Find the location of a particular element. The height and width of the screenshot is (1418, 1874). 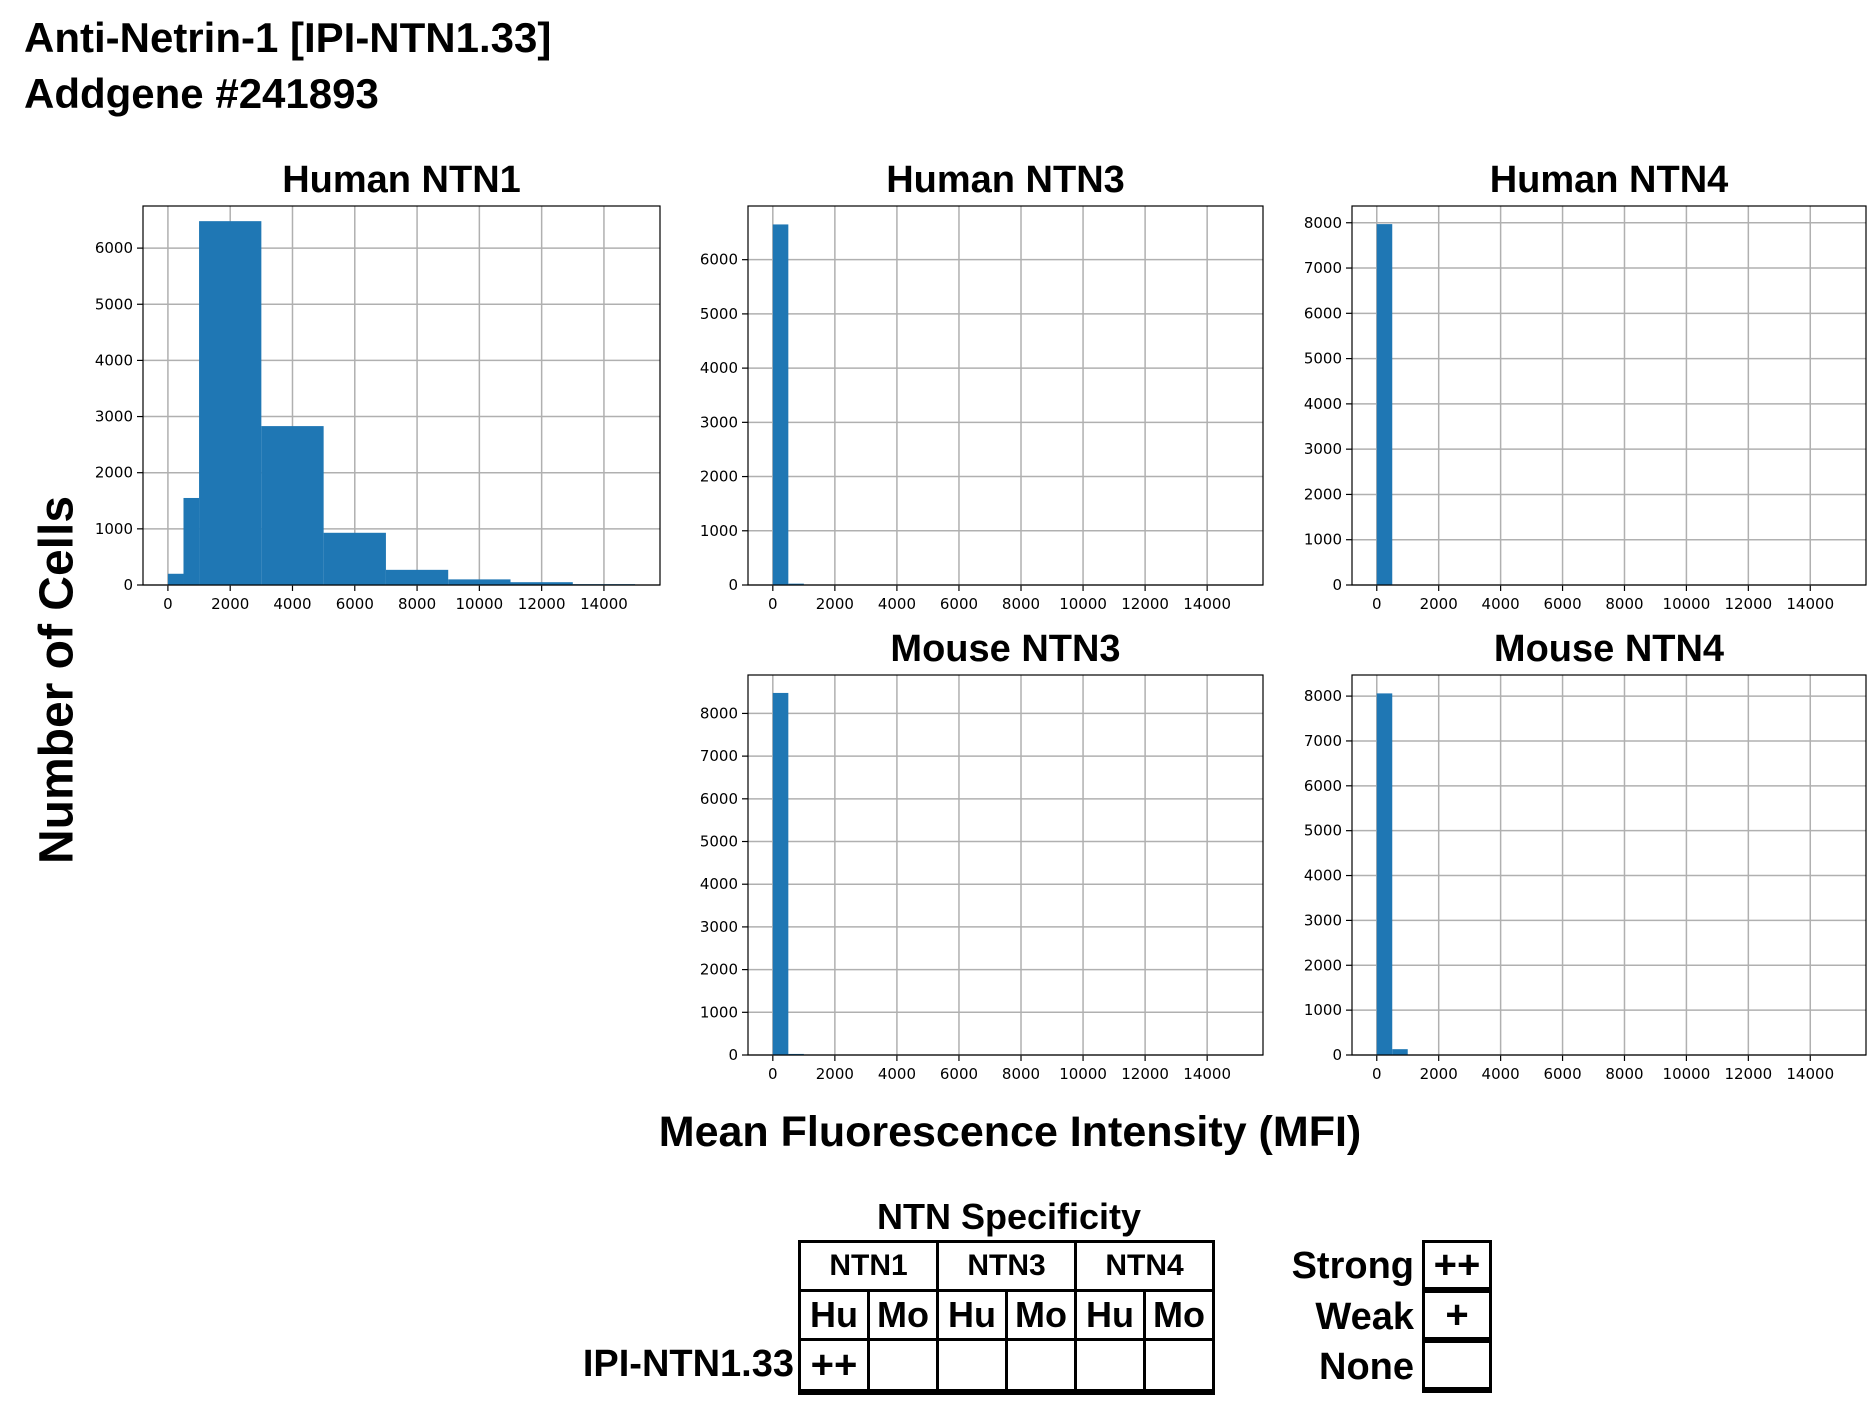

antibody-row-label: IPI-NTN1.33 is located at coordinates (688, 1364).